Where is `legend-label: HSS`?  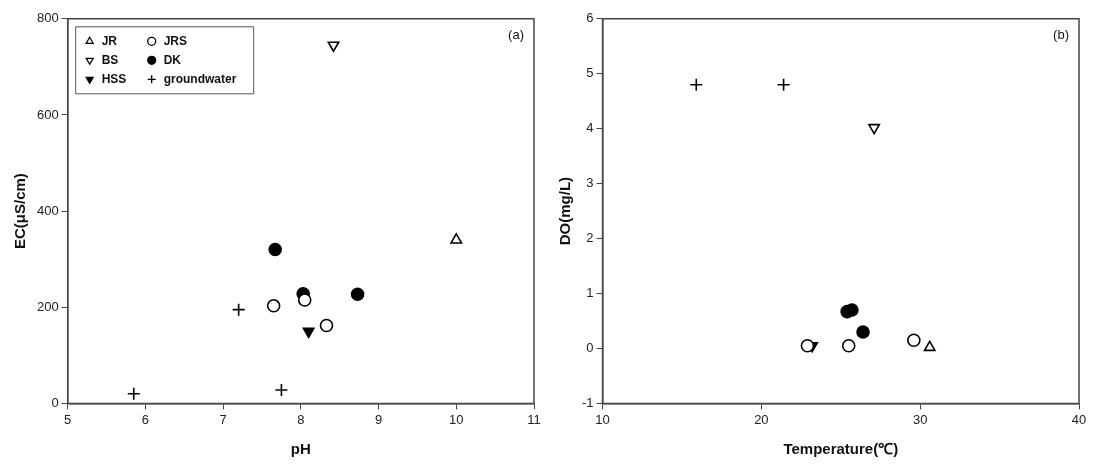
legend-label: HSS is located at coordinates (114, 78).